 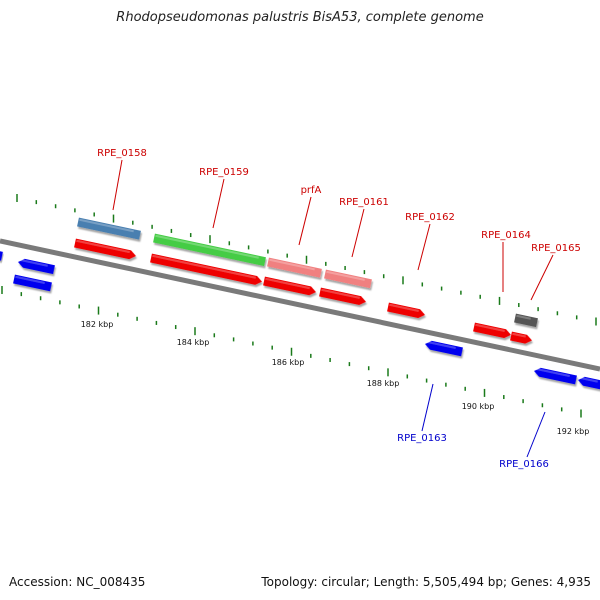 I want to click on feature-rev-edge, so click(x=1, y=255).